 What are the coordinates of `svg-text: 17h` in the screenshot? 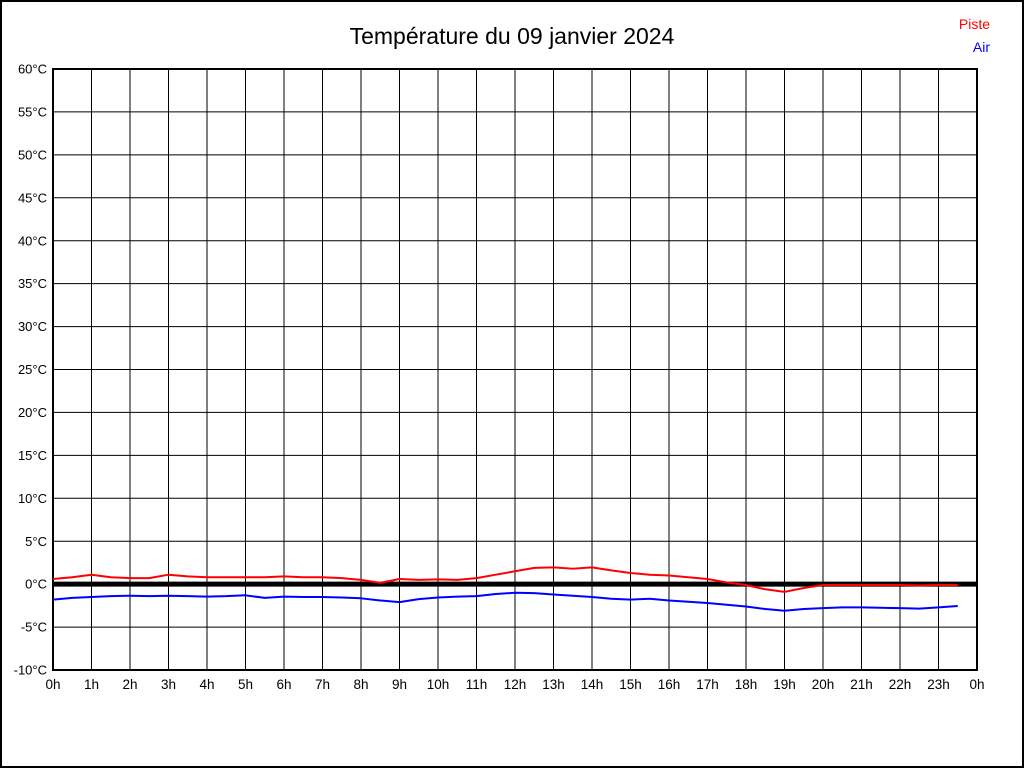 It's located at (707, 684).